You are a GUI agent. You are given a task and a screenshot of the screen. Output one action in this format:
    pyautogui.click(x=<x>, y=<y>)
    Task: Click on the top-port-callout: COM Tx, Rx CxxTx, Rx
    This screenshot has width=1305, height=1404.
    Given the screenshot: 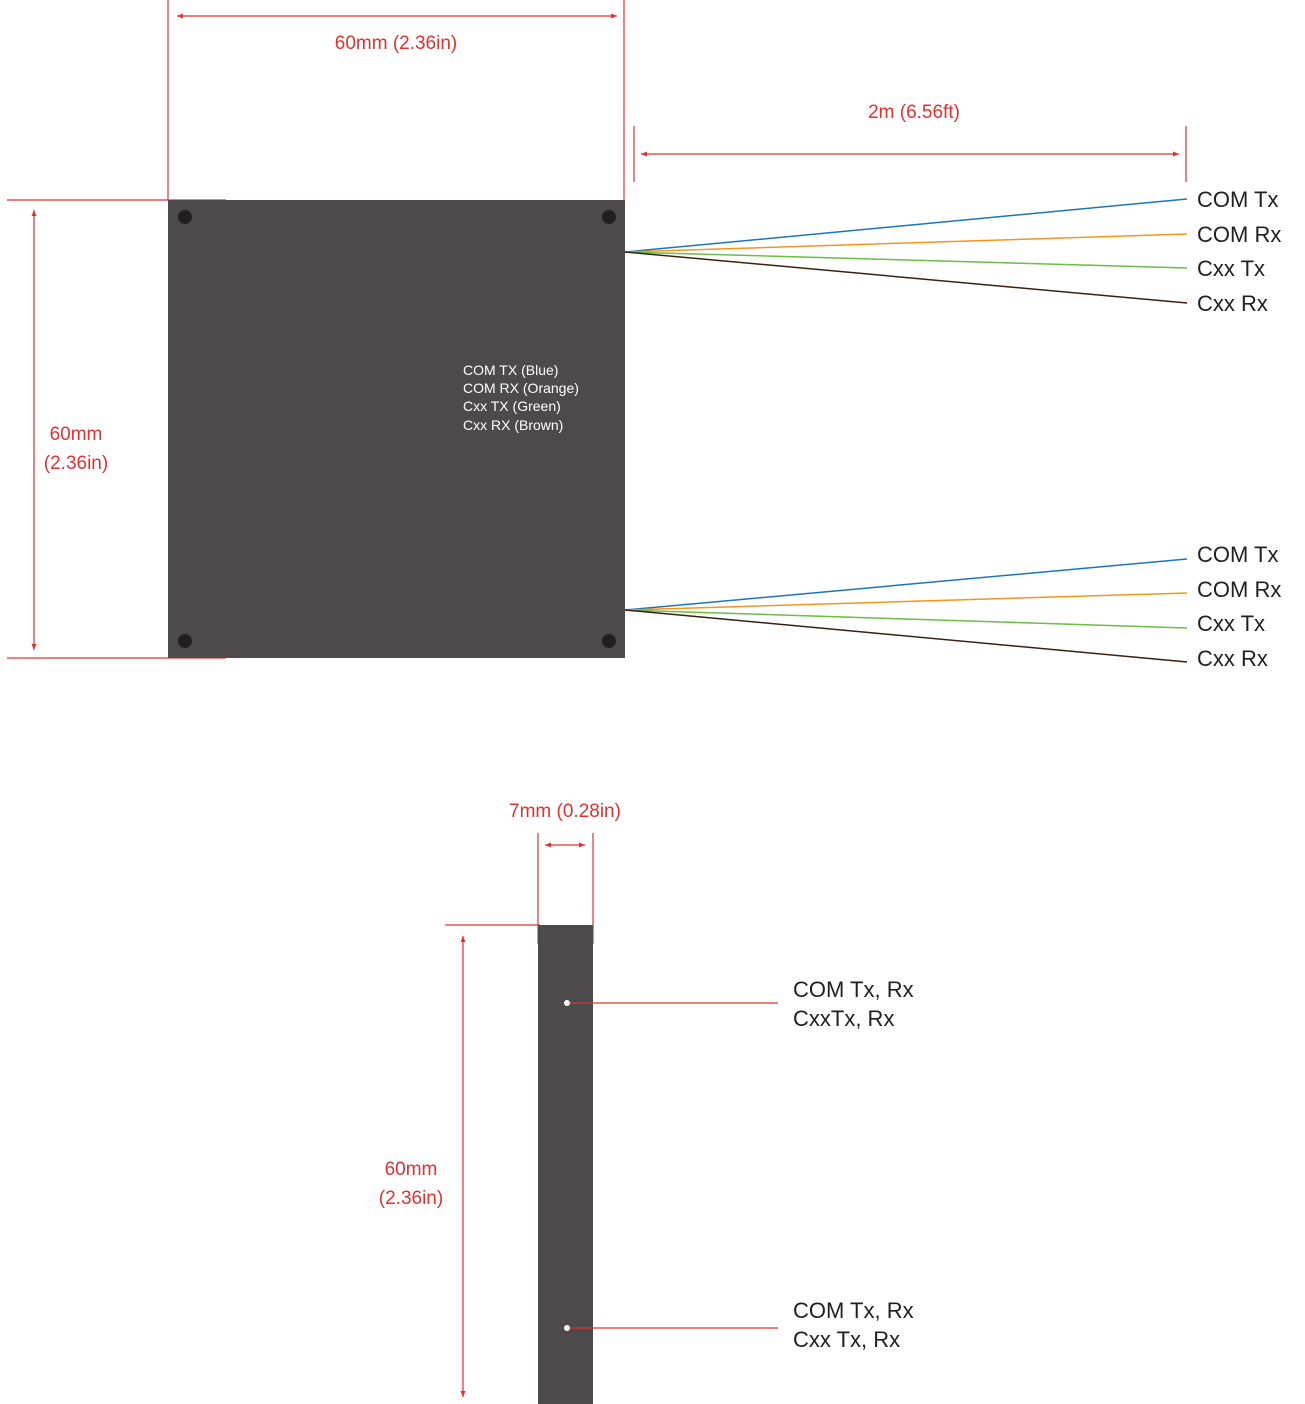 What is the action you would take?
    pyautogui.click(x=739, y=1004)
    